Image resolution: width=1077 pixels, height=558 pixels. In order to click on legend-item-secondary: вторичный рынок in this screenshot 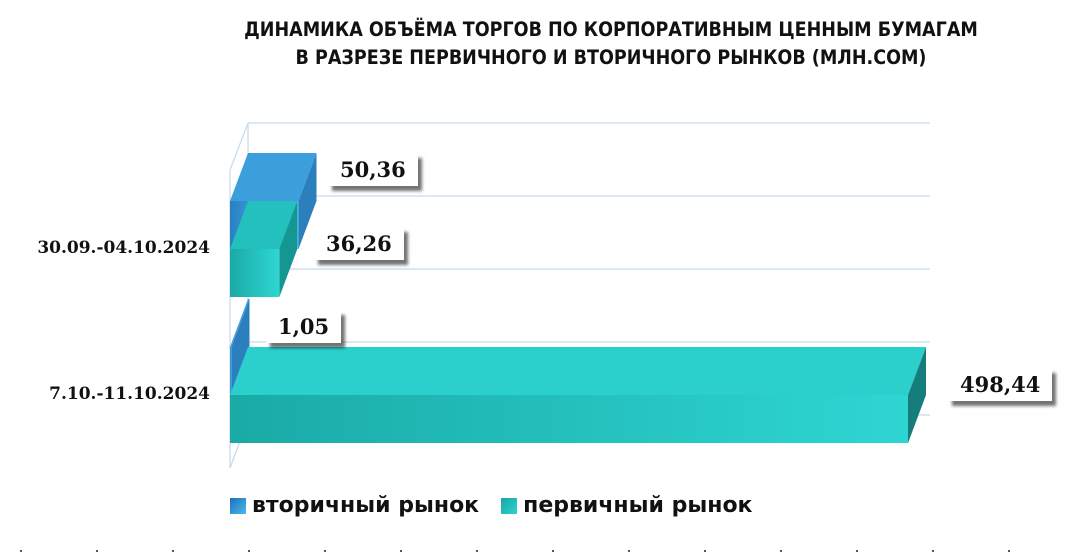, I will do `click(354, 505)`.